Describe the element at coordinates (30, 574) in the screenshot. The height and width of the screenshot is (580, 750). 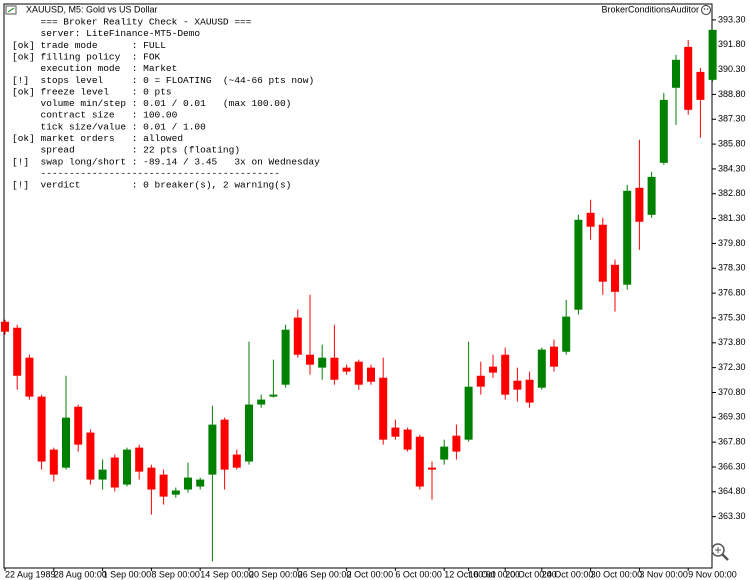
I see `x-tick-label: 22 Aug 1989` at that location.